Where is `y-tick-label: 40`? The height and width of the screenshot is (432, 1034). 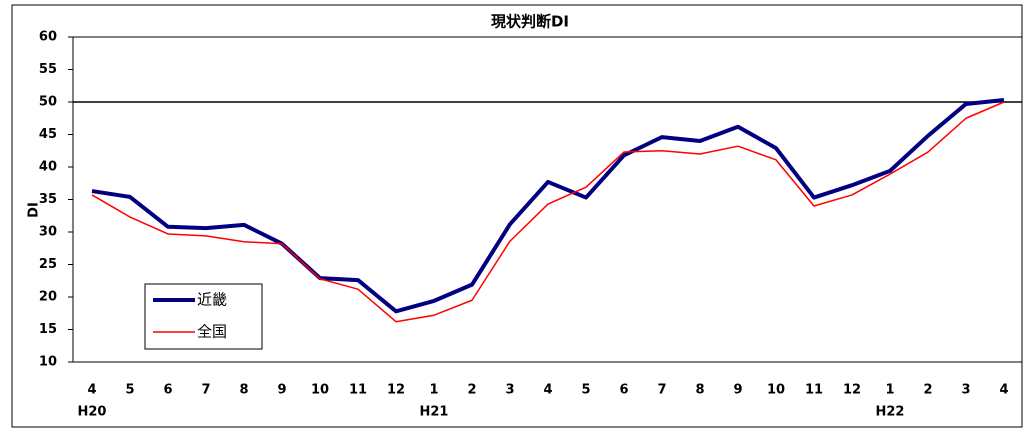
y-tick-label: 40 is located at coordinates (48, 167).